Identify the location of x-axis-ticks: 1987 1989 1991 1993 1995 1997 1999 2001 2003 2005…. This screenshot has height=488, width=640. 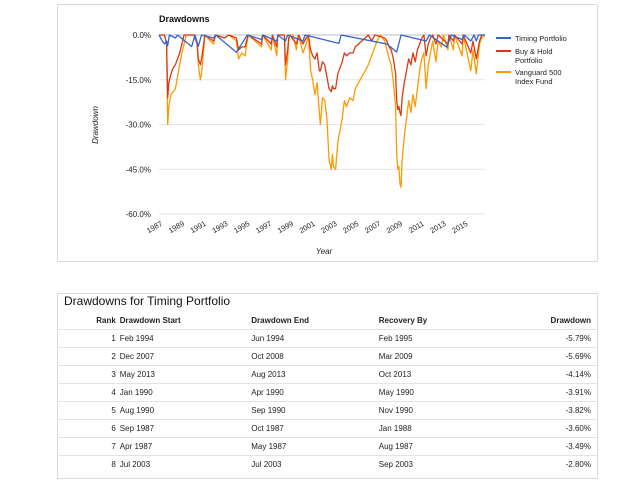
(307, 227).